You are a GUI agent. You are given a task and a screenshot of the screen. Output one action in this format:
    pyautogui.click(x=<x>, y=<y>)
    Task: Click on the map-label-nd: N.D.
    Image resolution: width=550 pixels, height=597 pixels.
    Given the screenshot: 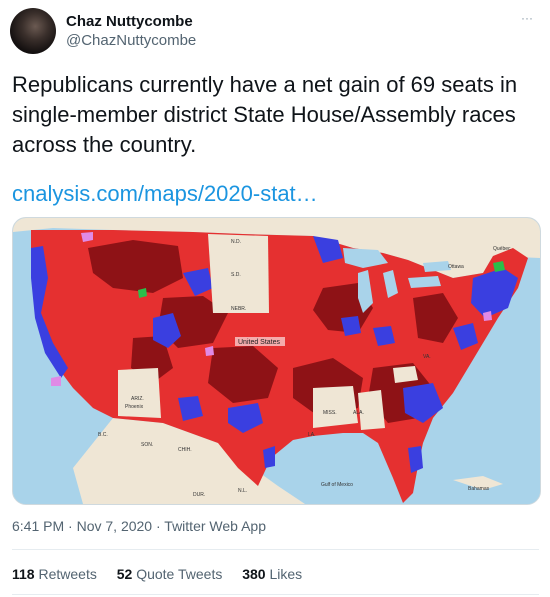 What is the action you would take?
    pyautogui.click(x=236, y=242)
    